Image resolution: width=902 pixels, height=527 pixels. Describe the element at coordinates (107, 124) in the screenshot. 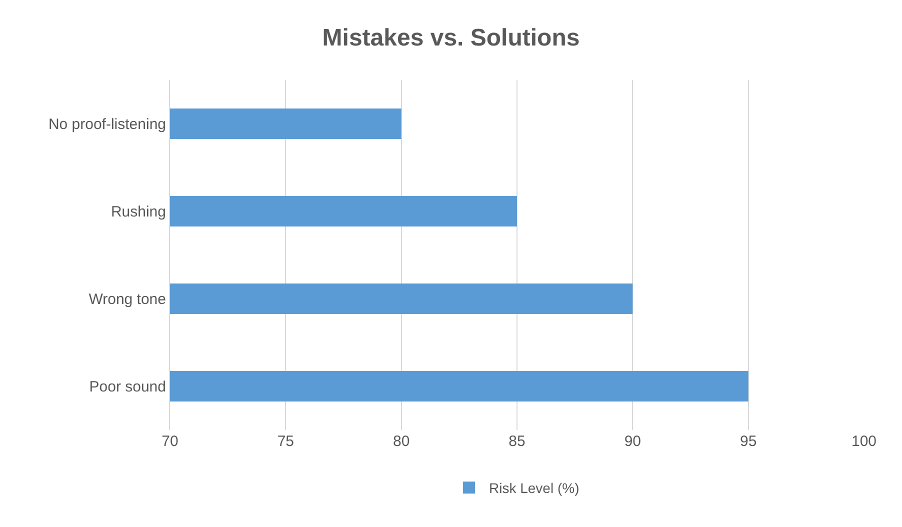

I see `y-tick-label: No proof-listening` at that location.